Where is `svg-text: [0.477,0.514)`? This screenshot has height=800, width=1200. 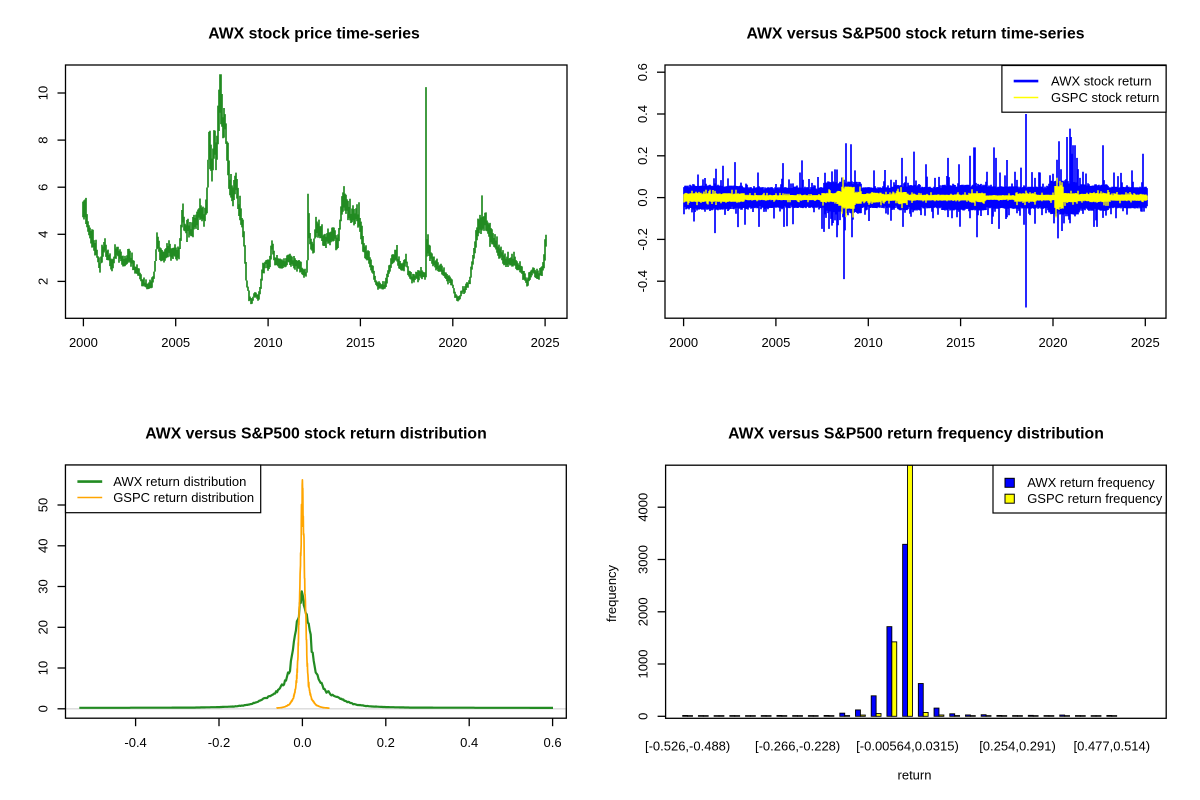 svg-text: [0.477,0.514) is located at coordinates (1111, 745).